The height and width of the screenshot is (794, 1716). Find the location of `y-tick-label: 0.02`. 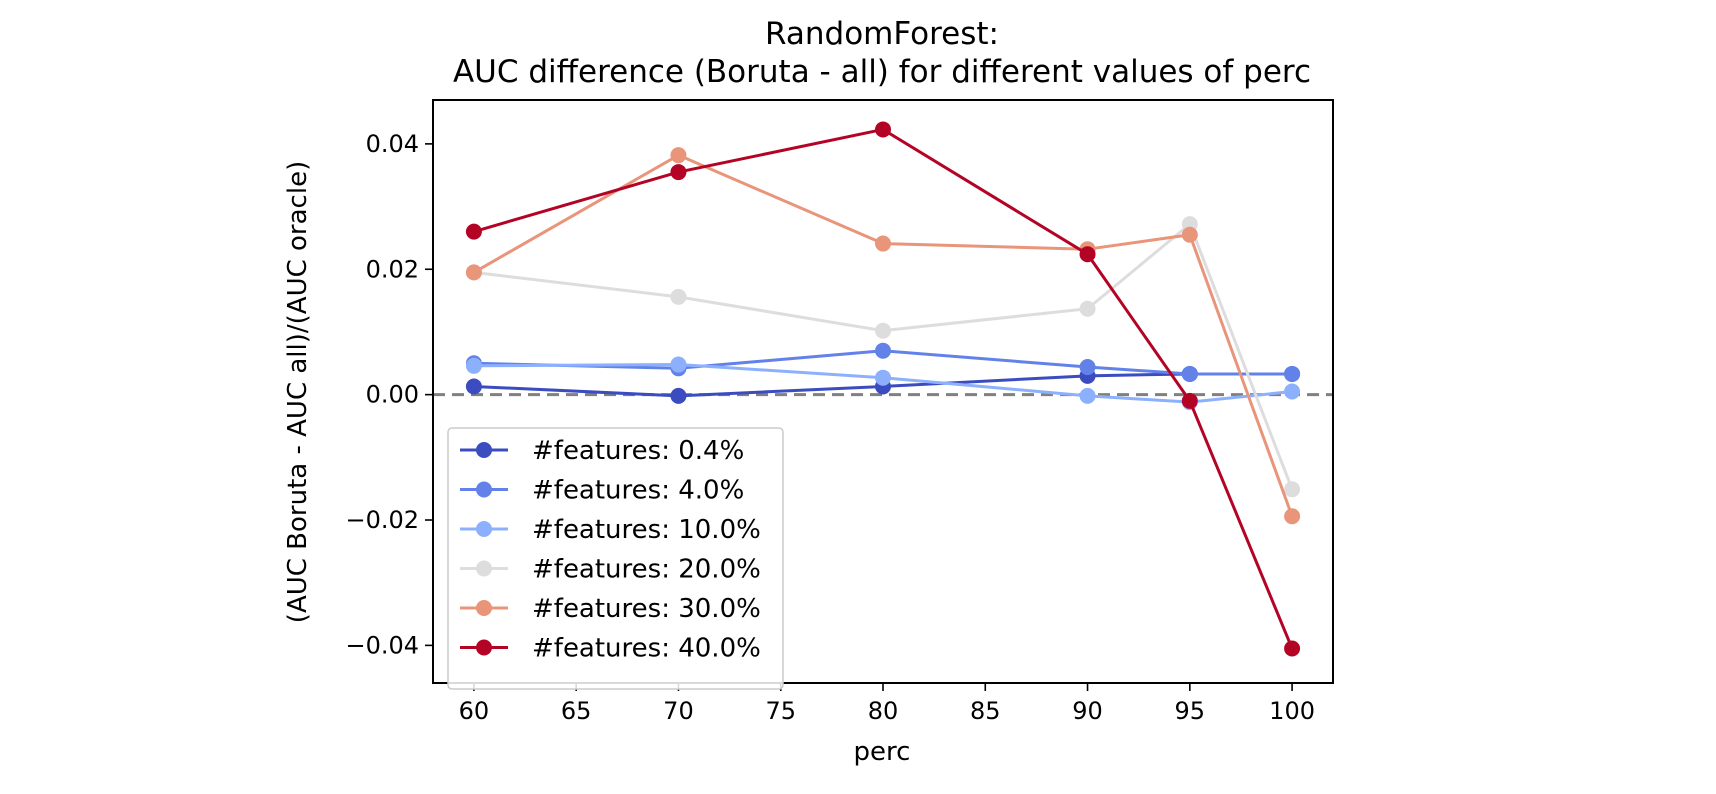

y-tick-label: 0.02 is located at coordinates (392, 269).